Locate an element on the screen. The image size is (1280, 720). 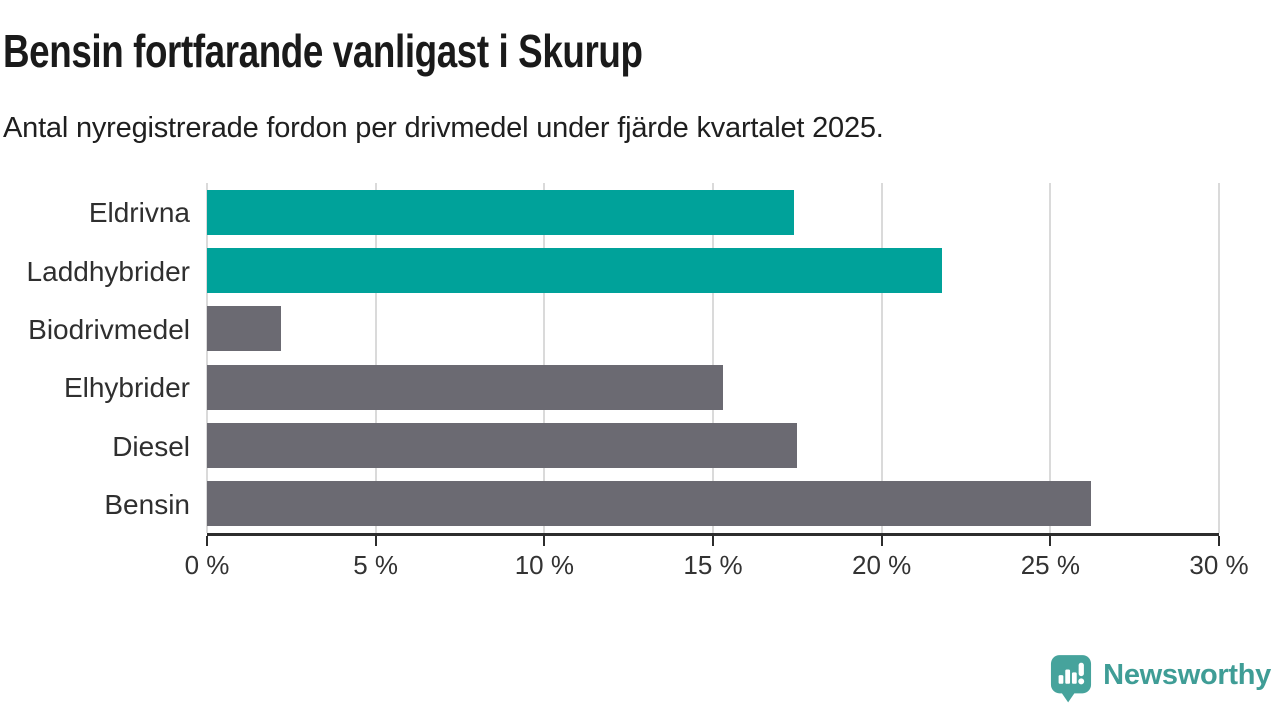
bar-bensin is located at coordinates (649, 504).